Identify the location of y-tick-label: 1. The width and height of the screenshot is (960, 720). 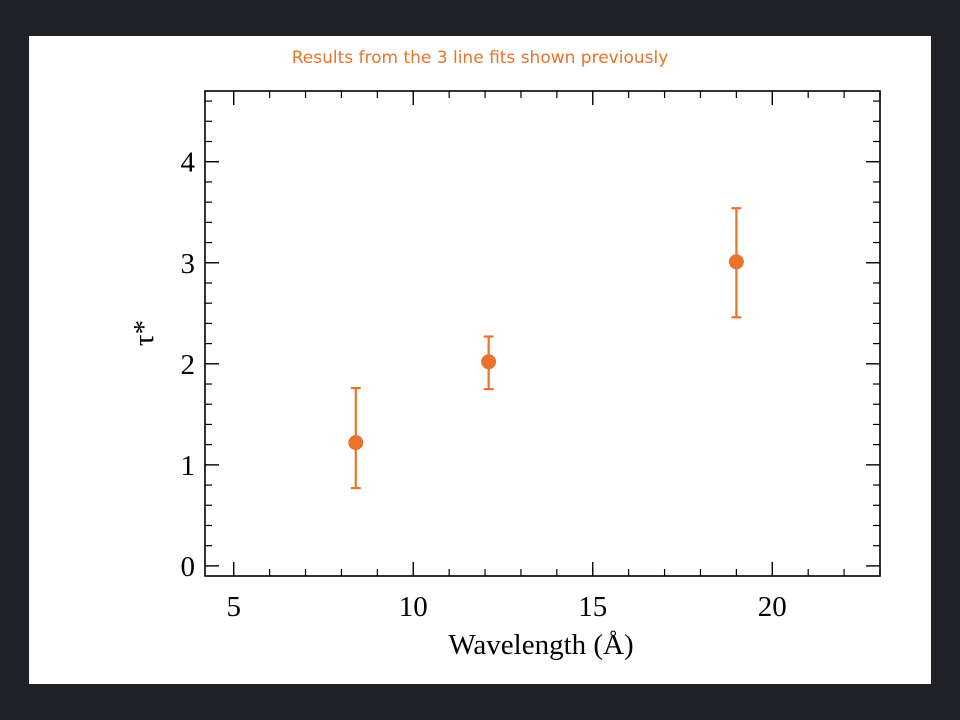
(188, 466).